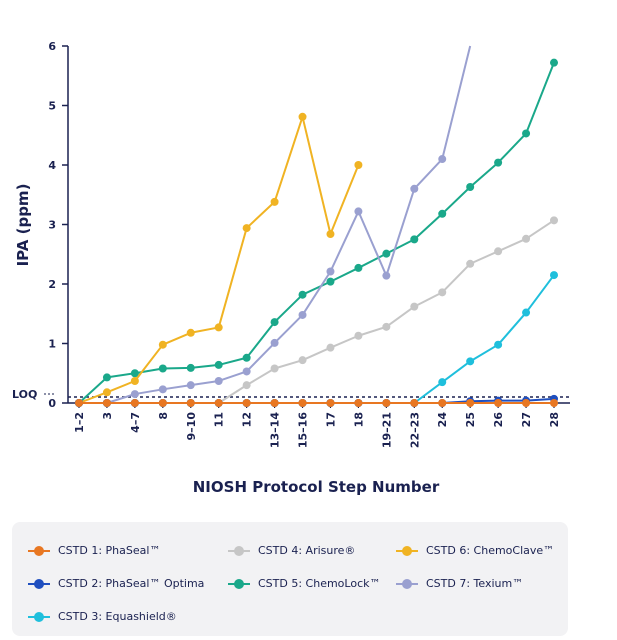  What do you see at coordinates (414, 430) in the screenshot?
I see `x-tick-label: 22–23` at bounding box center [414, 430].